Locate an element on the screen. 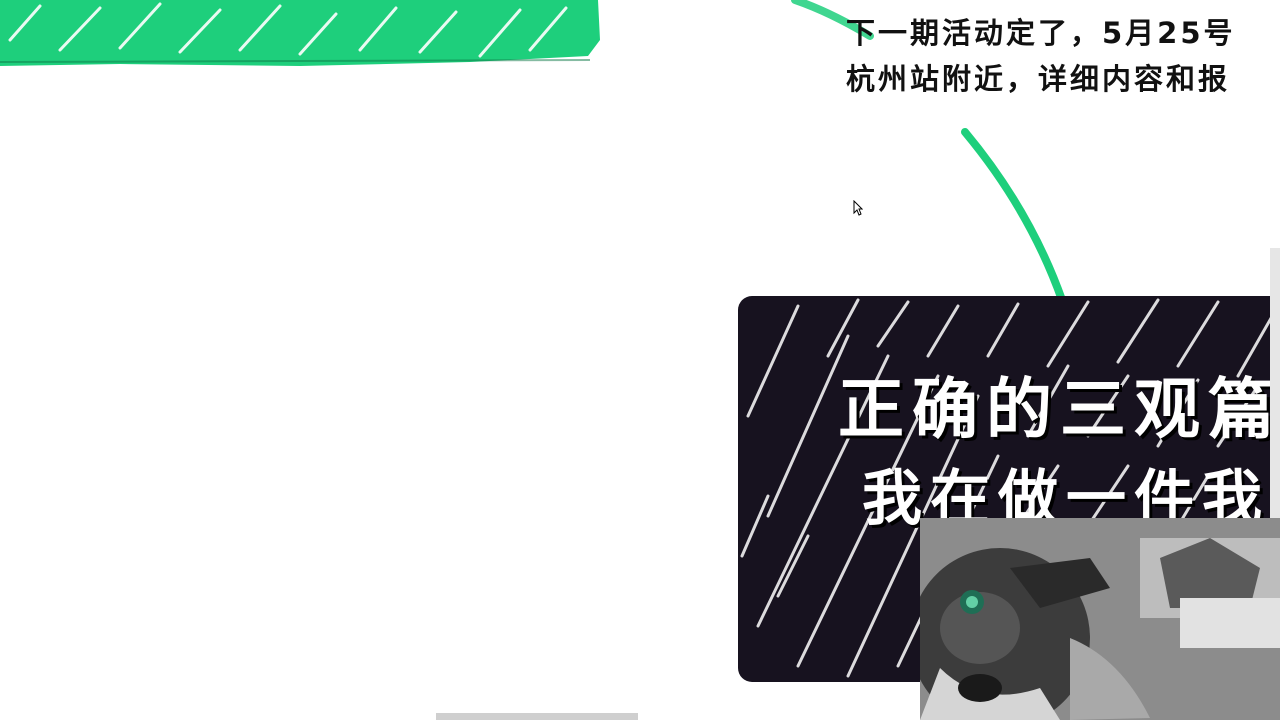 This screenshot has width=1280, height=720. announcement-line-1: 下一期活动定了，5月25号 is located at coordinates (1041, 33).